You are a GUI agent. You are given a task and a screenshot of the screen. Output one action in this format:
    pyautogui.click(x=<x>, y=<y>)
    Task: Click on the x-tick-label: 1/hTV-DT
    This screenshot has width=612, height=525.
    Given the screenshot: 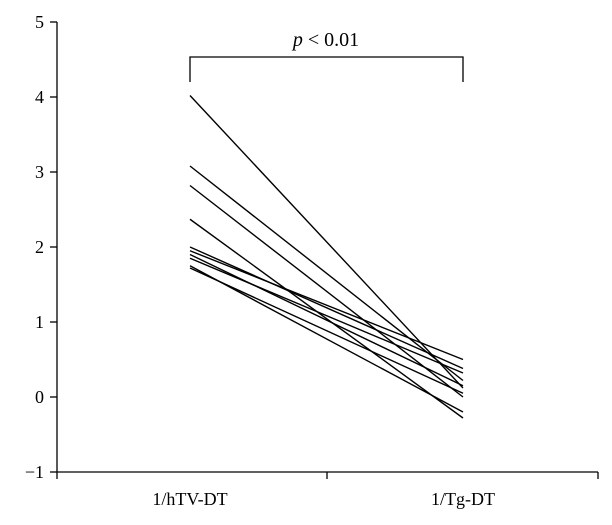 What is the action you would take?
    pyautogui.click(x=189, y=499)
    